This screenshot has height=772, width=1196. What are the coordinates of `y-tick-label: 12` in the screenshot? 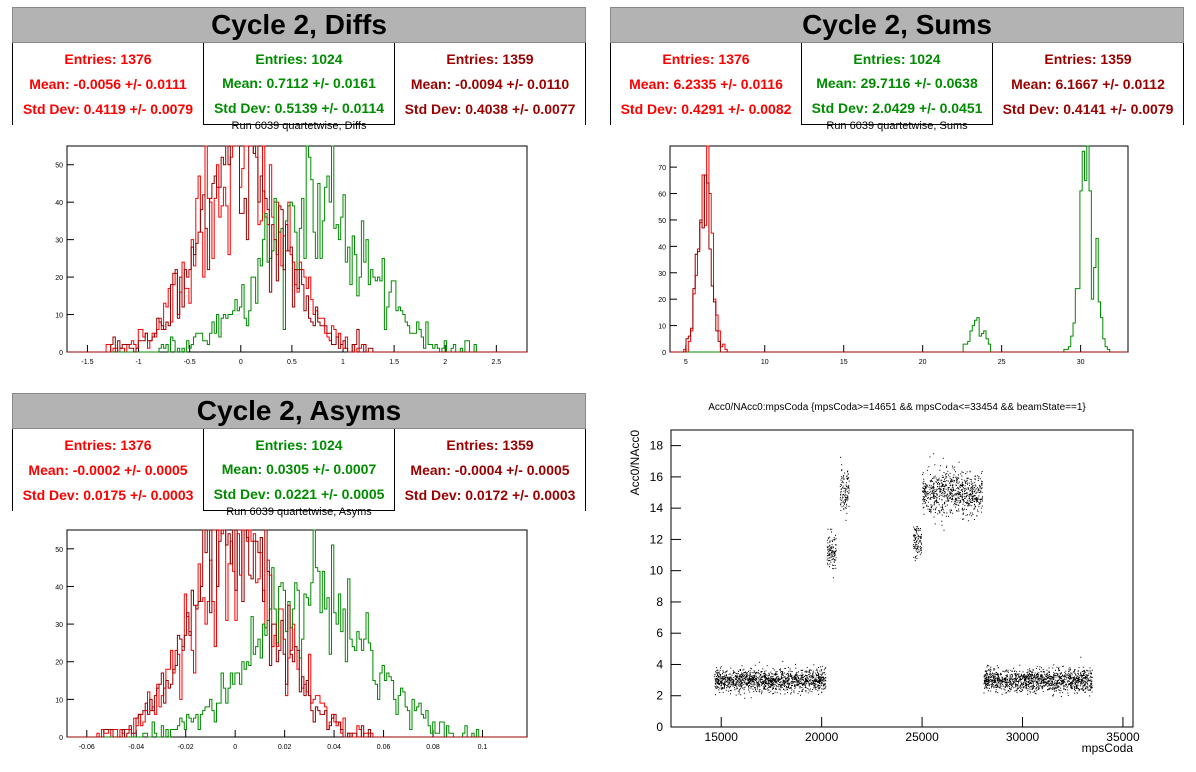 It's located at (657, 539).